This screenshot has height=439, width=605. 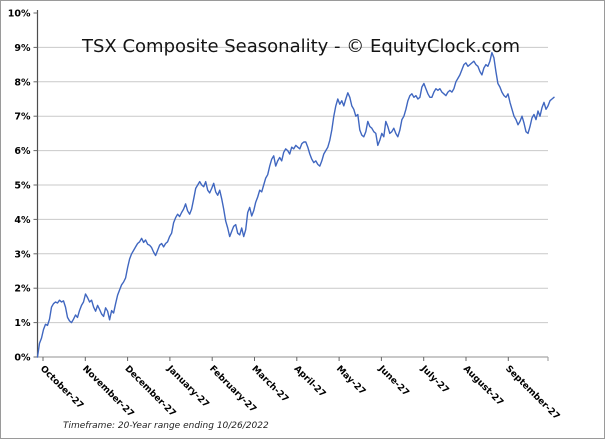 What do you see at coordinates (22, 82) in the screenshot?
I see `y-axis-label: 8%` at bounding box center [22, 82].